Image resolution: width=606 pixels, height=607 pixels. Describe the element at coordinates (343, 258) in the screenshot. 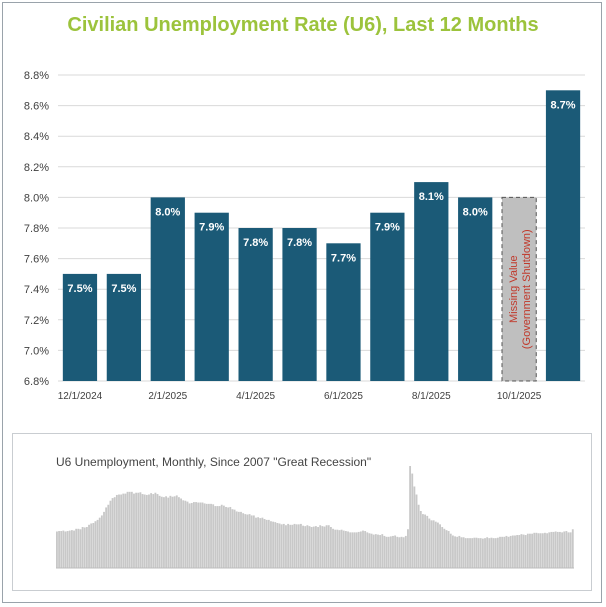

I see `bar-data-label: 7.7%` at that location.